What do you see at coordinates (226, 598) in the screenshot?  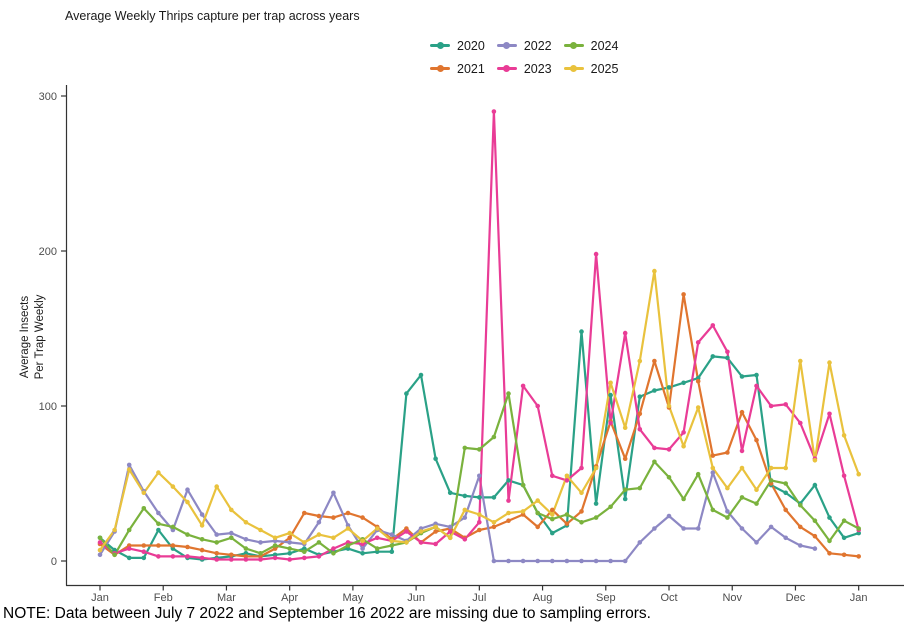 I see `x-tick-label: Mar` at bounding box center [226, 598].